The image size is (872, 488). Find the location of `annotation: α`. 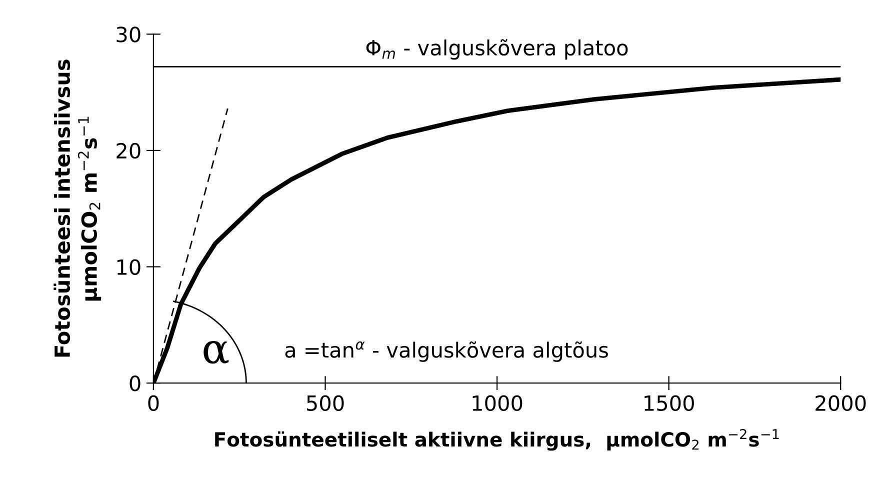

annotation: α is located at coordinates (216, 352).